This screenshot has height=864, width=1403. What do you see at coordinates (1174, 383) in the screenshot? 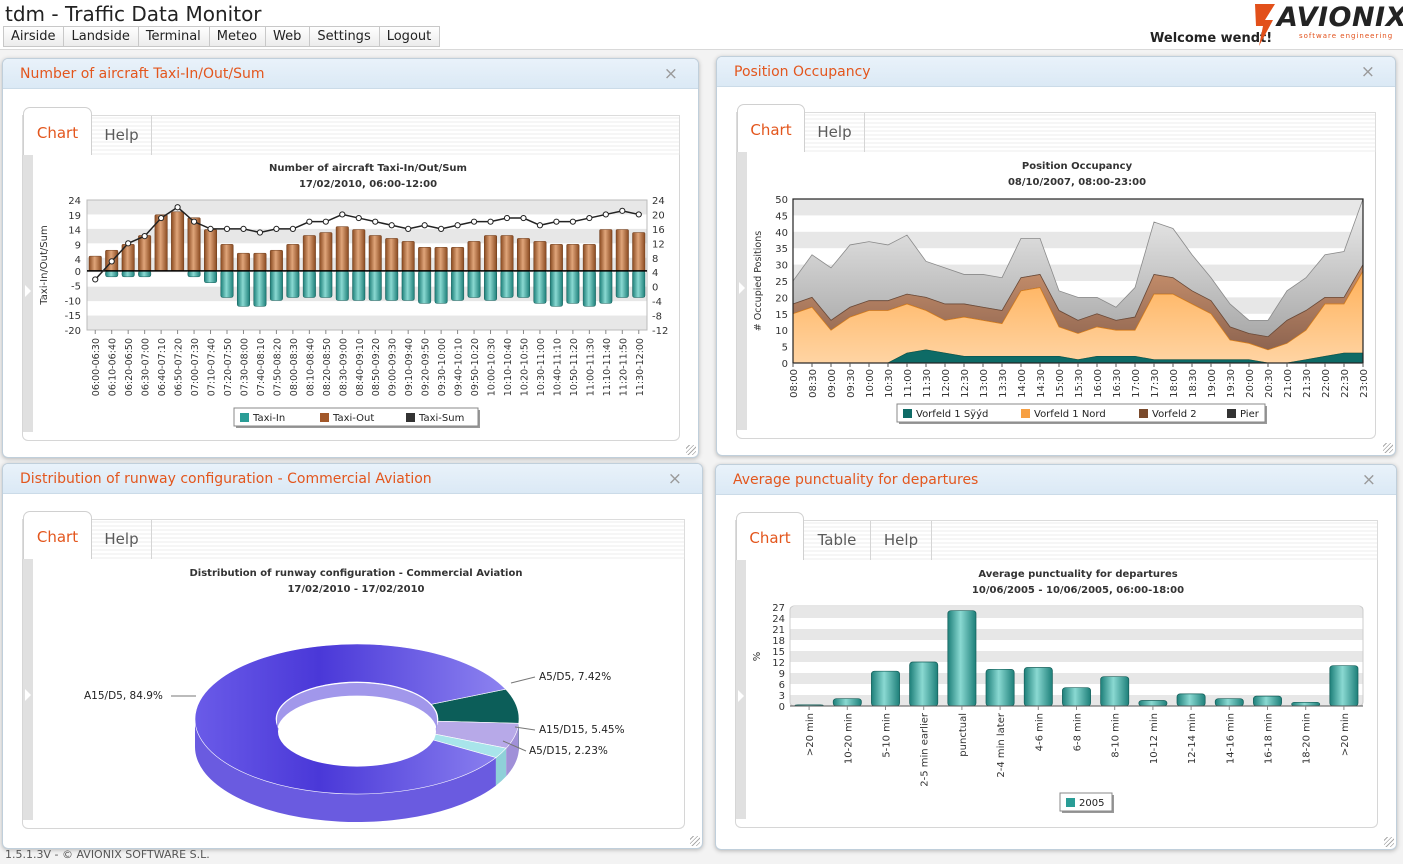
I see `x-tick-label: 18:00` at bounding box center [1174, 383].